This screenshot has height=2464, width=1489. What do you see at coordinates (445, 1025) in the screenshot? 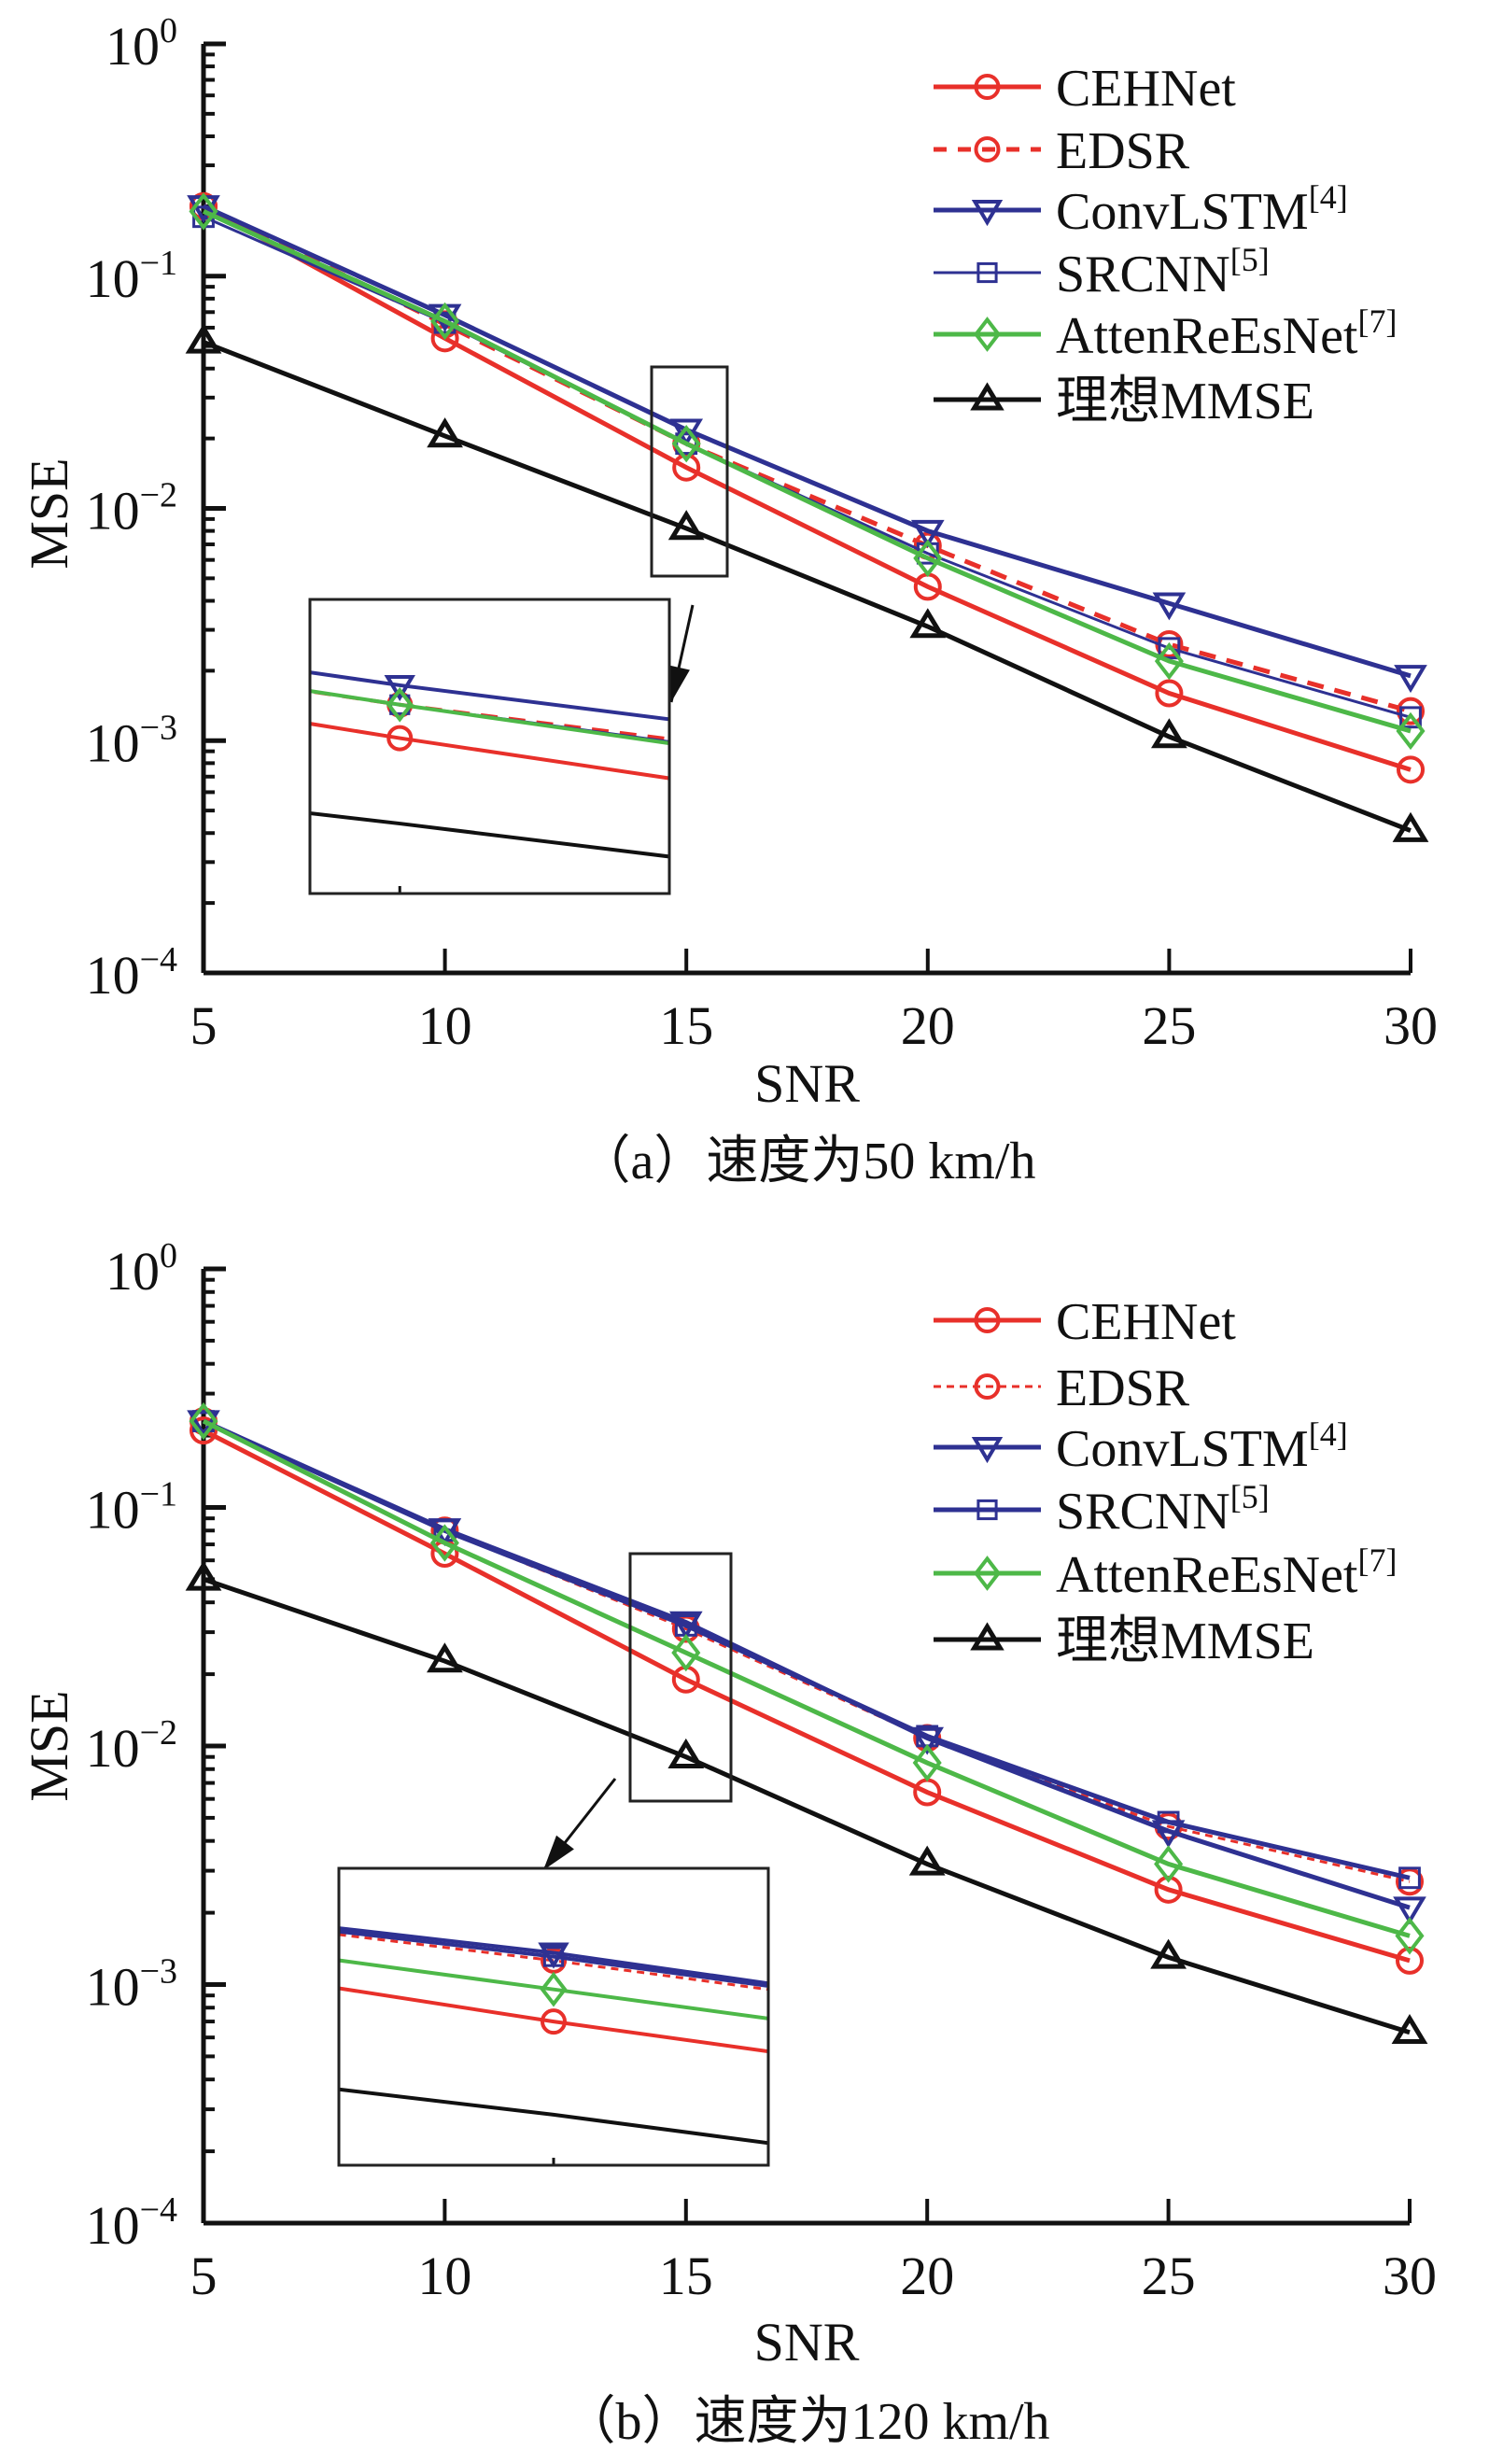
I see `x-tick-label: 10` at bounding box center [445, 1025].